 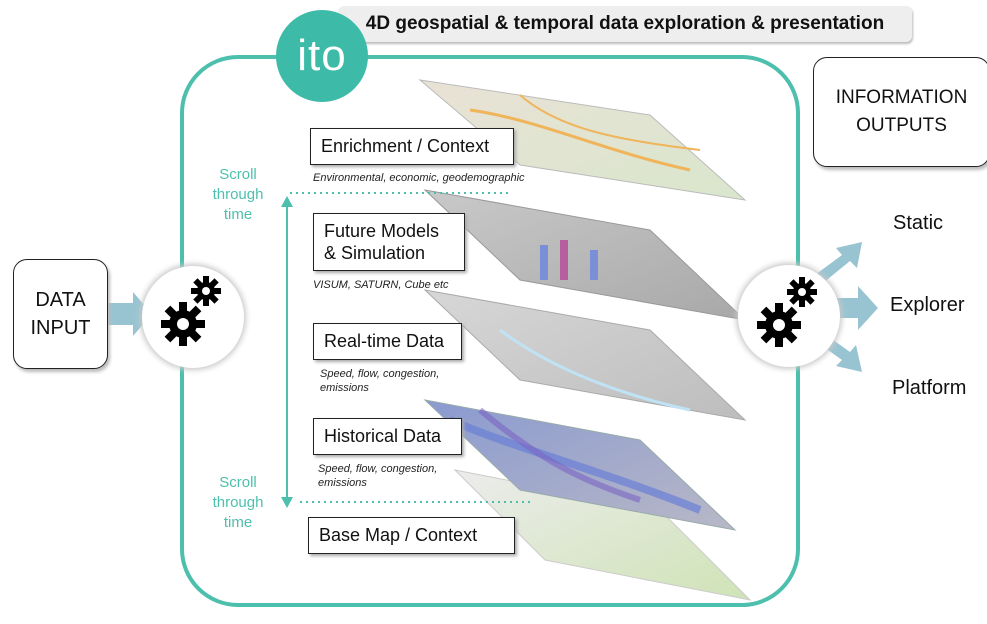 I want to click on layer-subtitle-historical: Speed, flow, congestion, emissions, so click(x=377, y=476).